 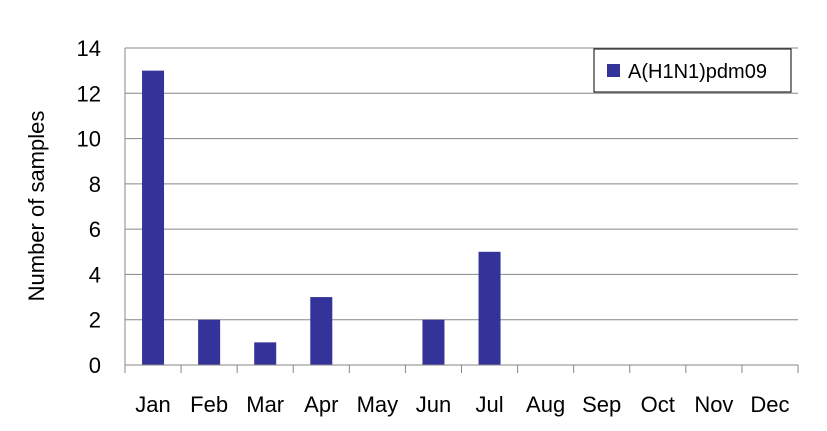 I want to click on bar-mar, so click(x=265, y=353).